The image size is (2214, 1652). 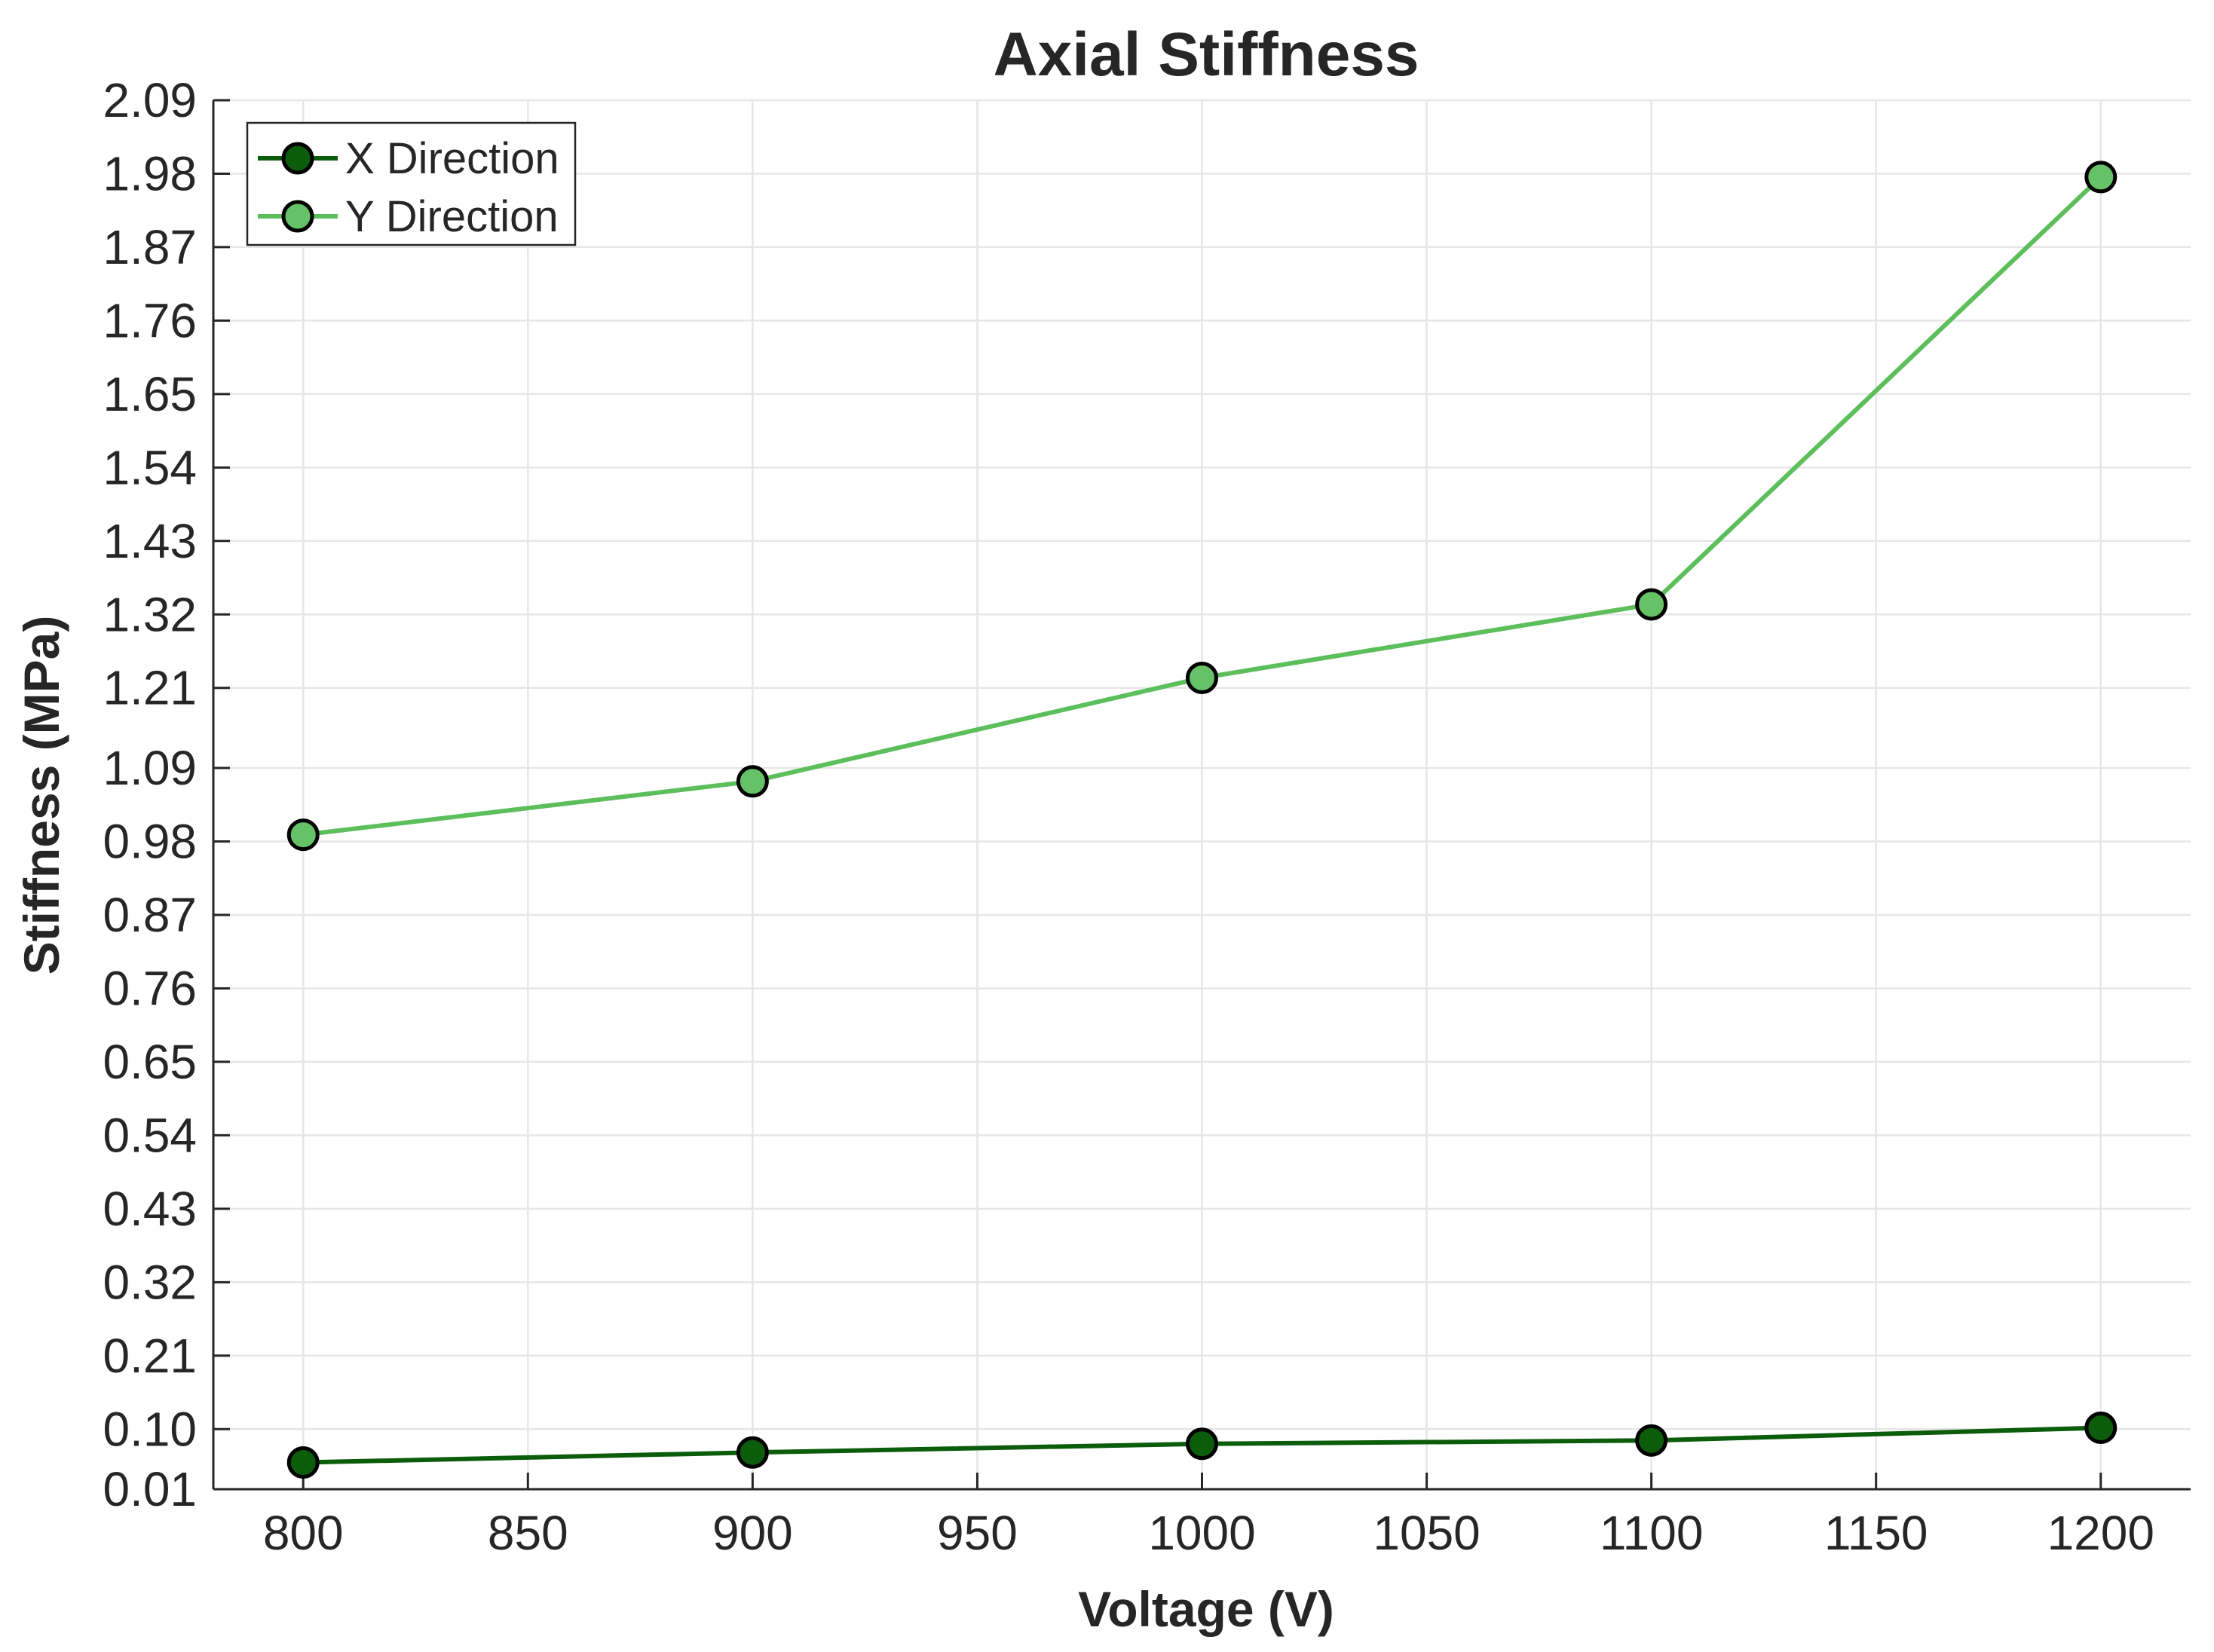 What do you see at coordinates (41, 796) in the screenshot?
I see `y-axis-title: Stiffness (MPa)` at bounding box center [41, 796].